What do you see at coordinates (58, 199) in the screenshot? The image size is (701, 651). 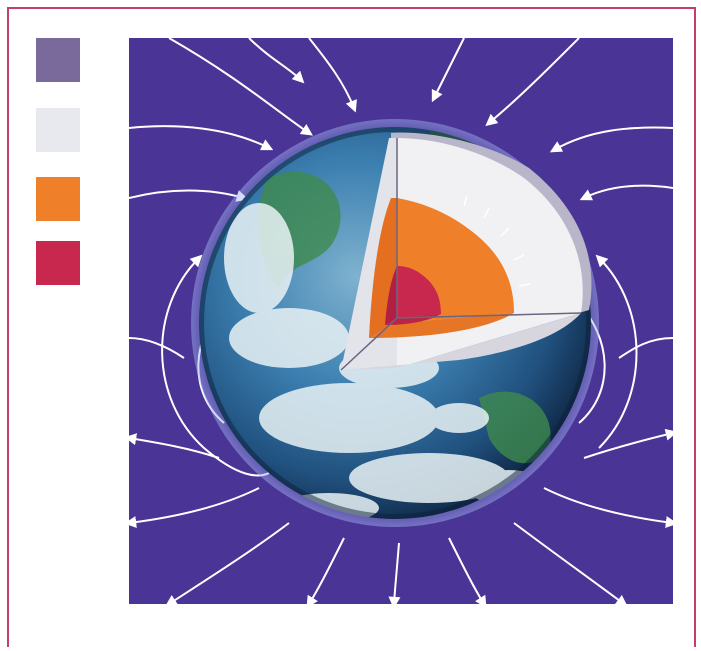 I see `outer-core-swatch` at bounding box center [58, 199].